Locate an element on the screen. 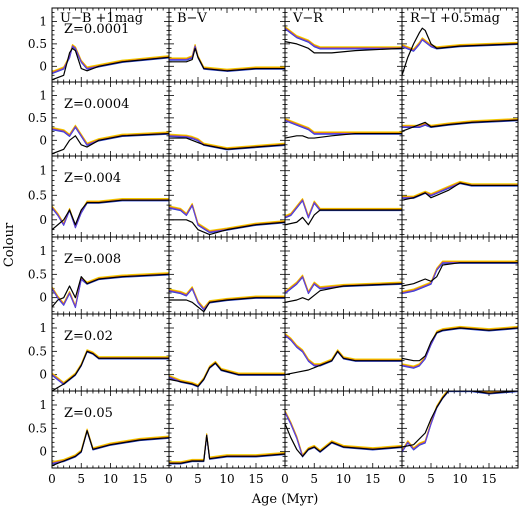 This screenshot has width=520, height=510. panel-r5-c0: 0 0.5 1 Z=0.05 0 5 10 15 is located at coordinates (99, 438).